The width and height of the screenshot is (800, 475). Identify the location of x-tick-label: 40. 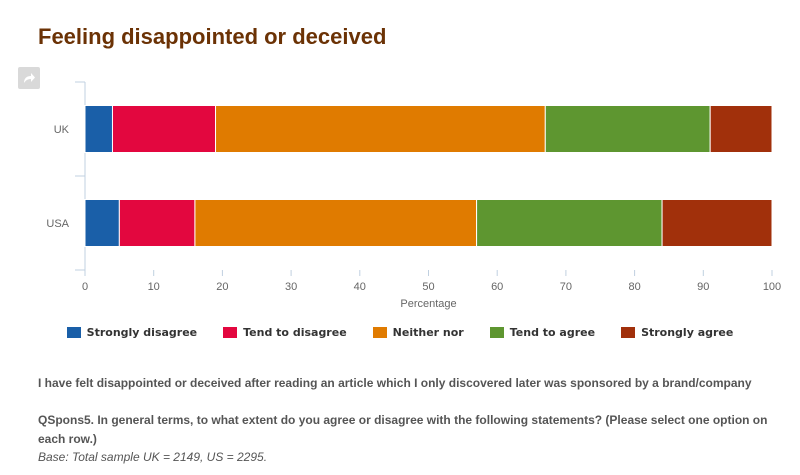
(360, 287).